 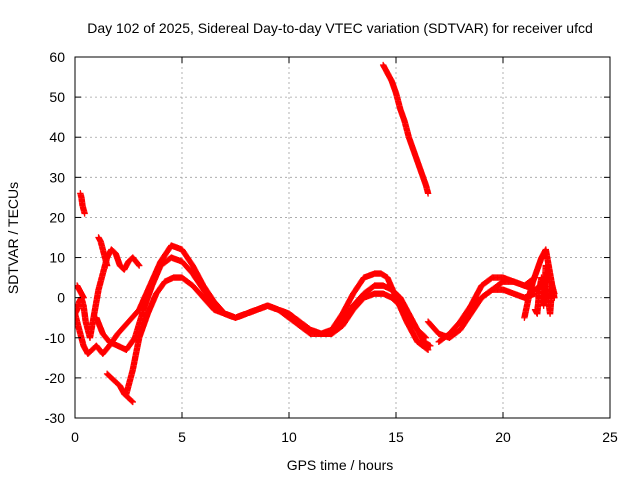 I want to click on y-tick-label: 0, so click(x=61, y=298).